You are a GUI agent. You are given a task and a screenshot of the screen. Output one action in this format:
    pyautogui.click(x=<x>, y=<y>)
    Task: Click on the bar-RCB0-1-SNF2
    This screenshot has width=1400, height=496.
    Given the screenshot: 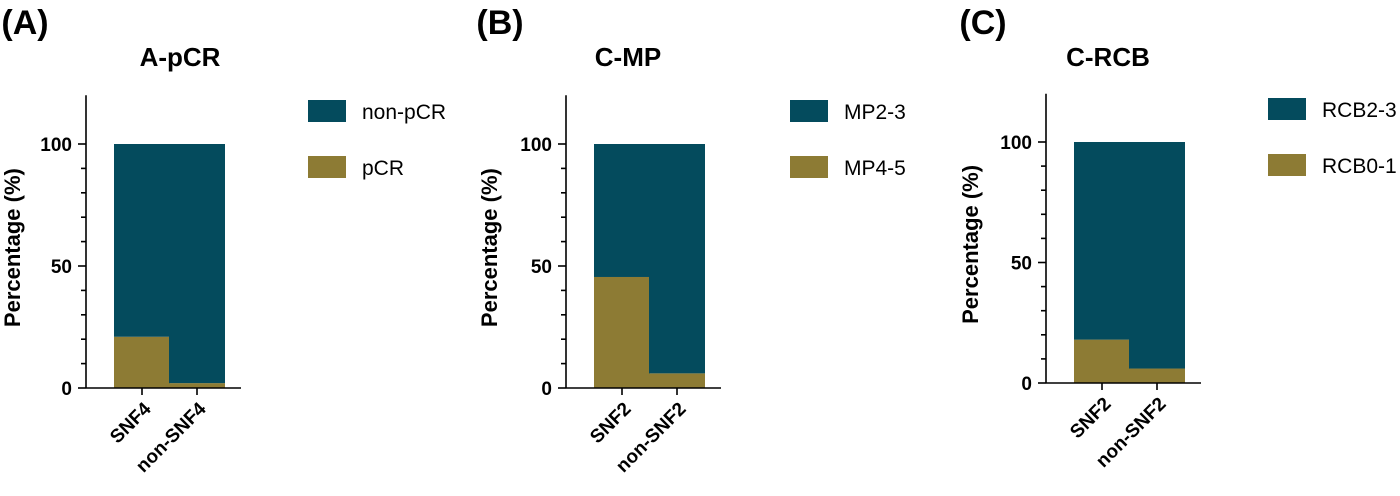 What is the action you would take?
    pyautogui.click(x=1102, y=361)
    